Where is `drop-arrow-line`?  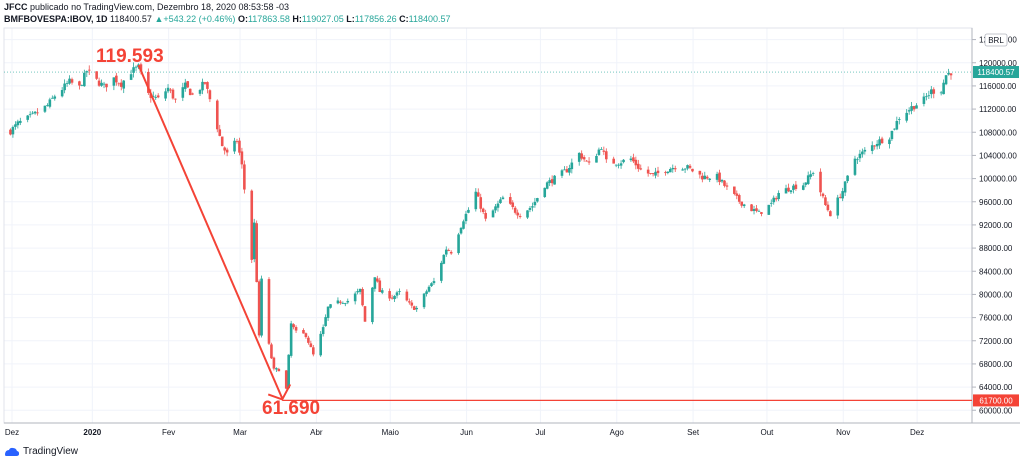 drop-arrow-line is located at coordinates (210, 231).